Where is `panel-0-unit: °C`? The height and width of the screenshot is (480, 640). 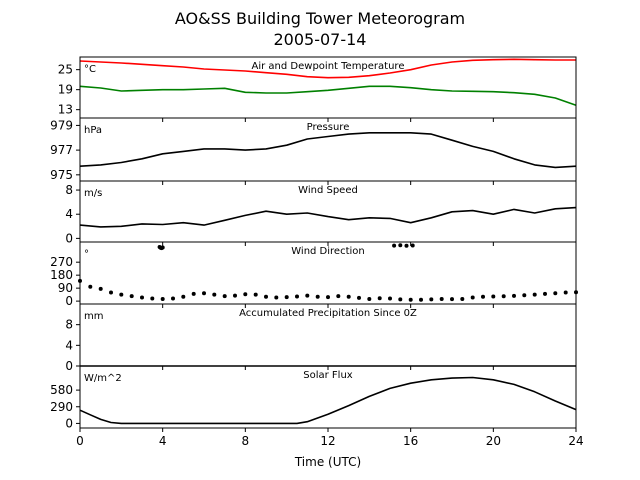
panel-0-unit: °C is located at coordinates (90, 69).